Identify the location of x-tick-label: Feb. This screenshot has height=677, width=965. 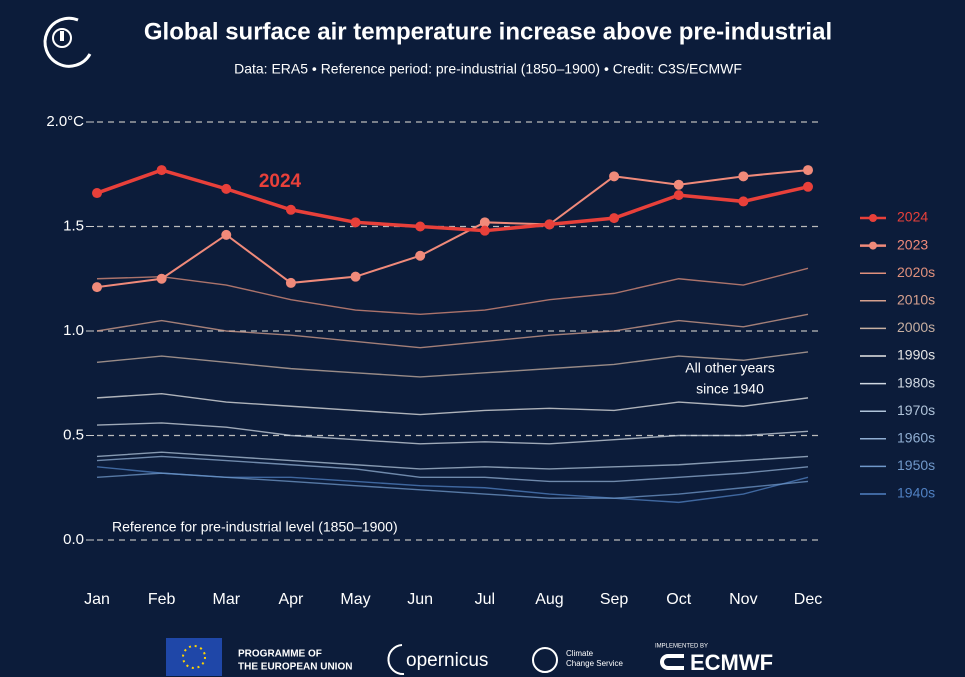
(162, 599).